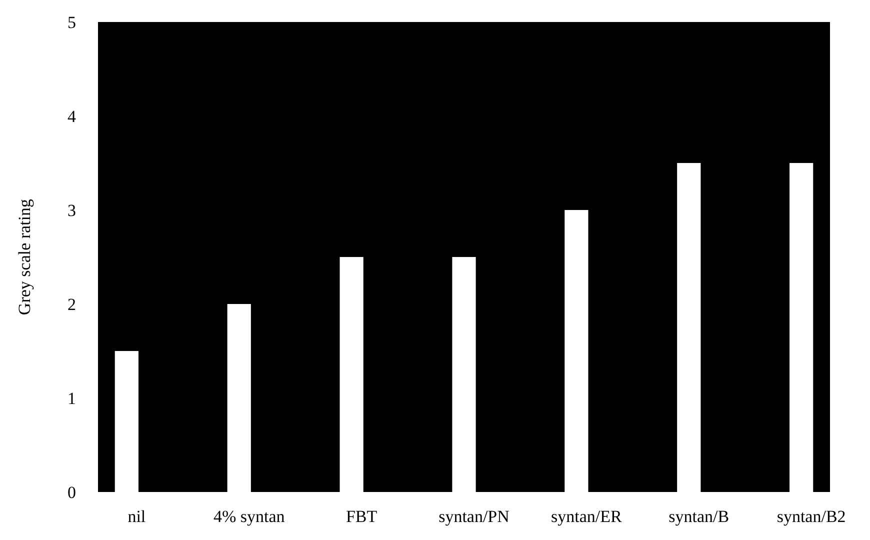 The height and width of the screenshot is (540, 870). What do you see at coordinates (474, 516) in the screenshot?
I see `x-tick-label: syntan/PN` at bounding box center [474, 516].